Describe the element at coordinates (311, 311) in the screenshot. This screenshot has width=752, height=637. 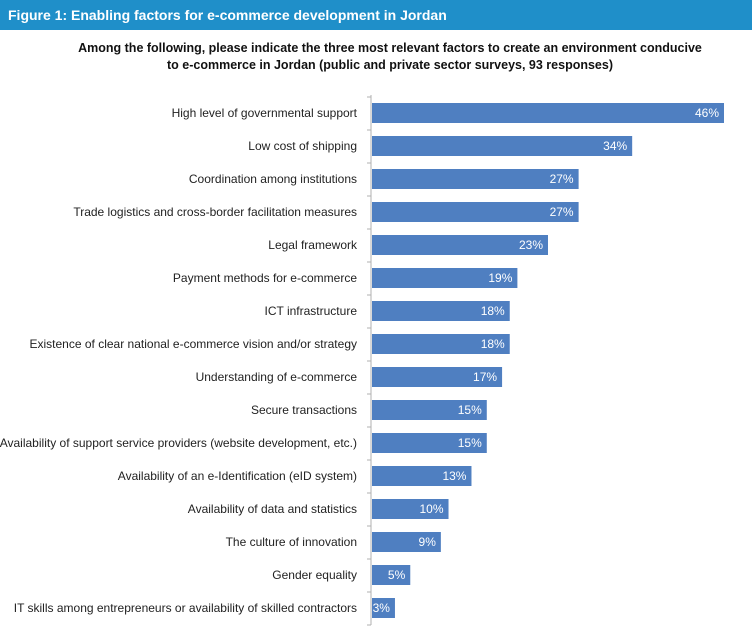
I see `category-label: ICT infrastructure` at that location.